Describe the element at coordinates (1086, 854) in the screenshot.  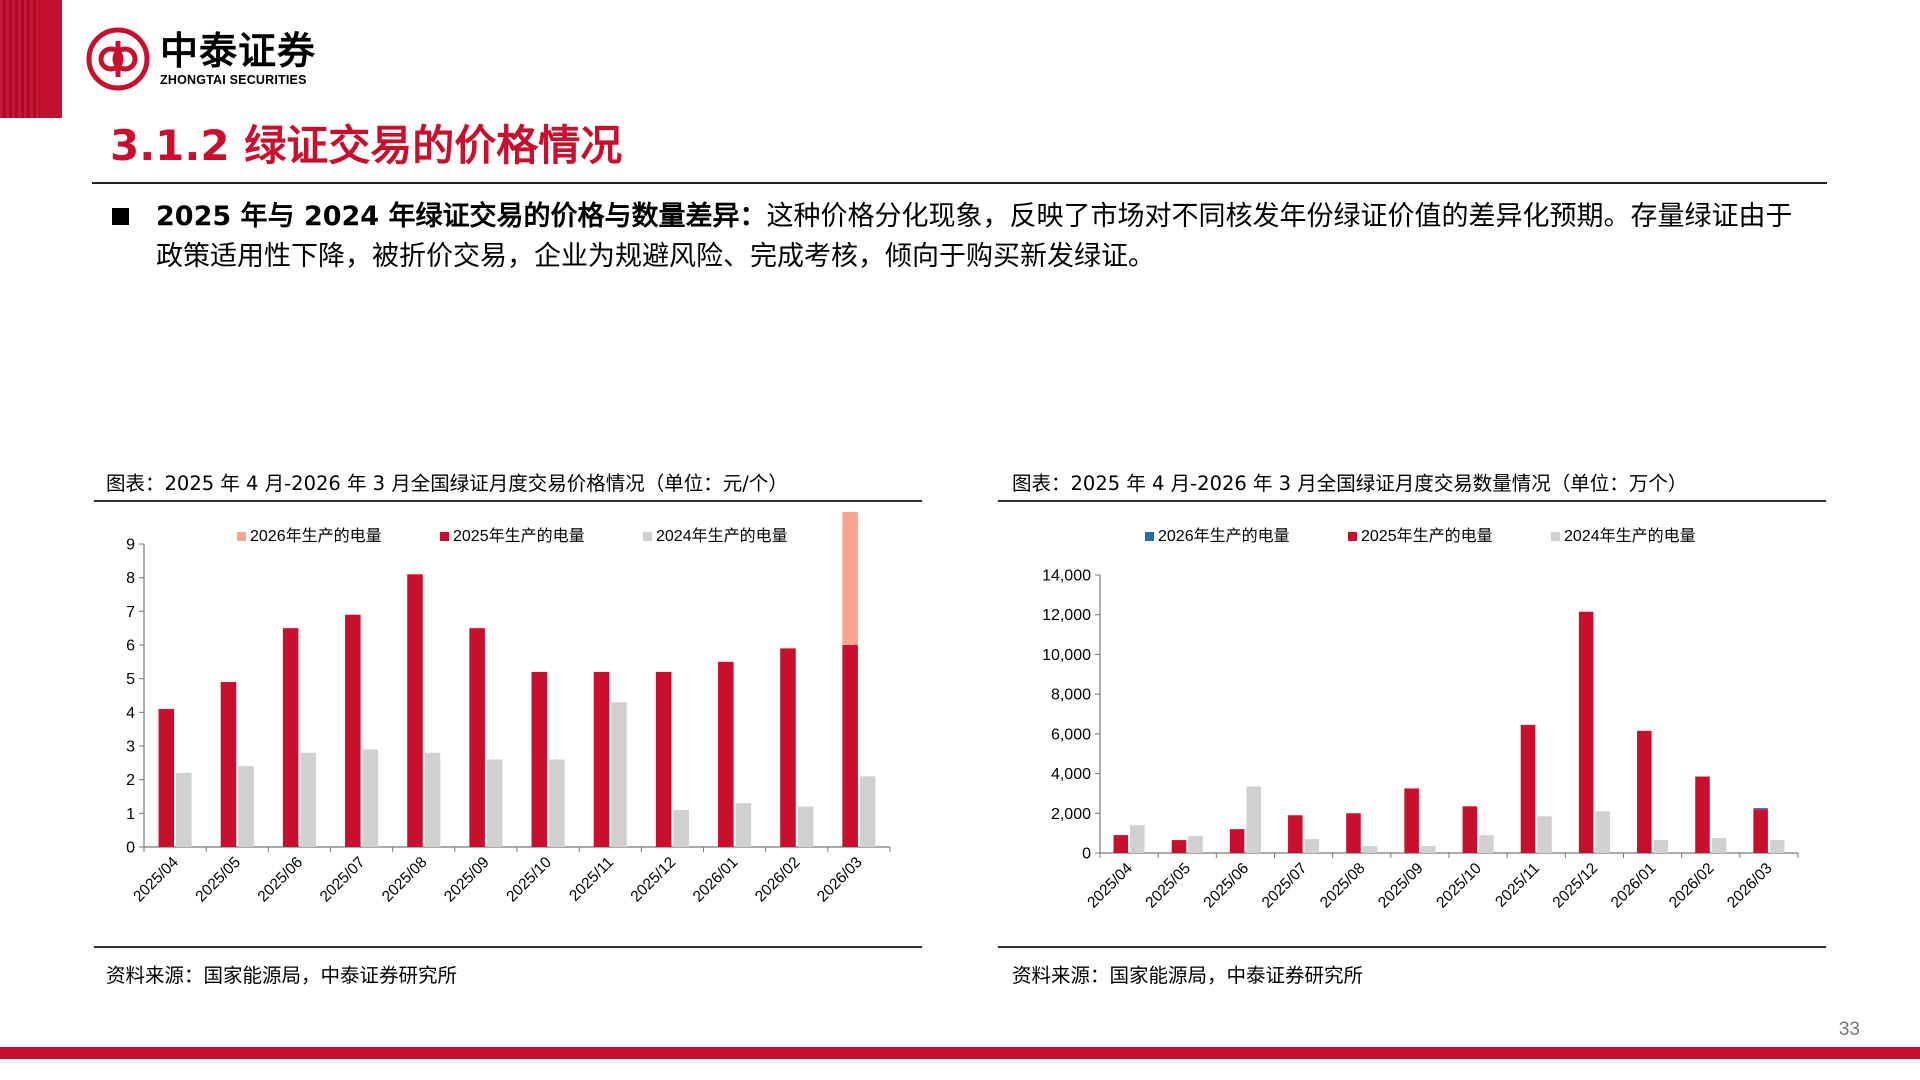
I see `right-chart-y-tick-label-0: 0` at that location.